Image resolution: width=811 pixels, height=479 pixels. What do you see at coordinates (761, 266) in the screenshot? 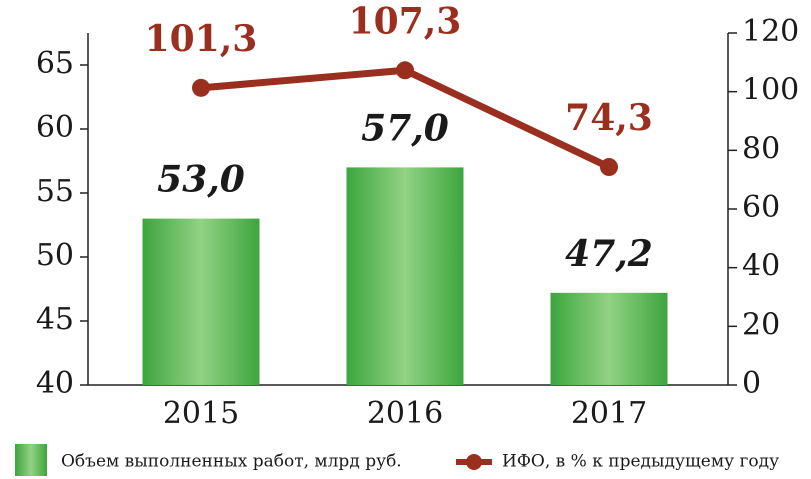
I see `y2-tick-label: 40` at bounding box center [761, 266].